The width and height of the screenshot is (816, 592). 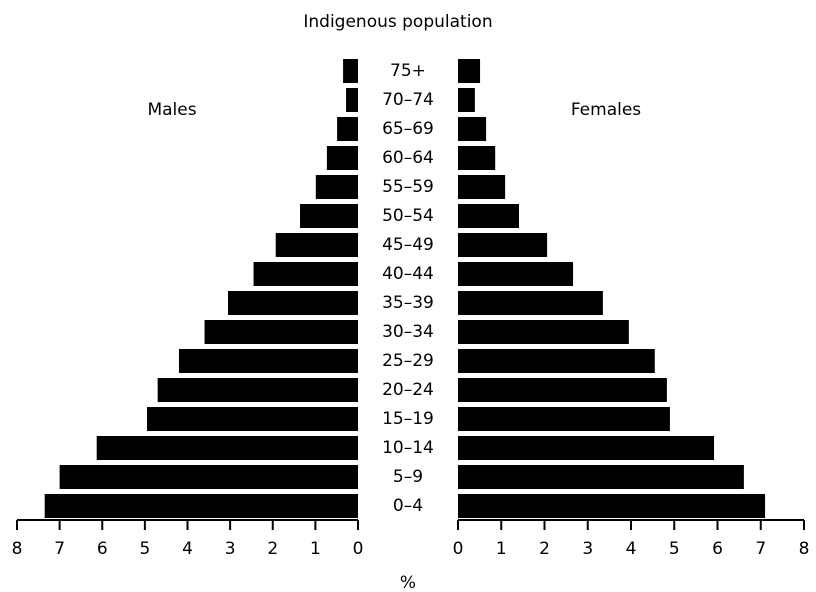 I want to click on category-label: 65–69, so click(x=408, y=129).